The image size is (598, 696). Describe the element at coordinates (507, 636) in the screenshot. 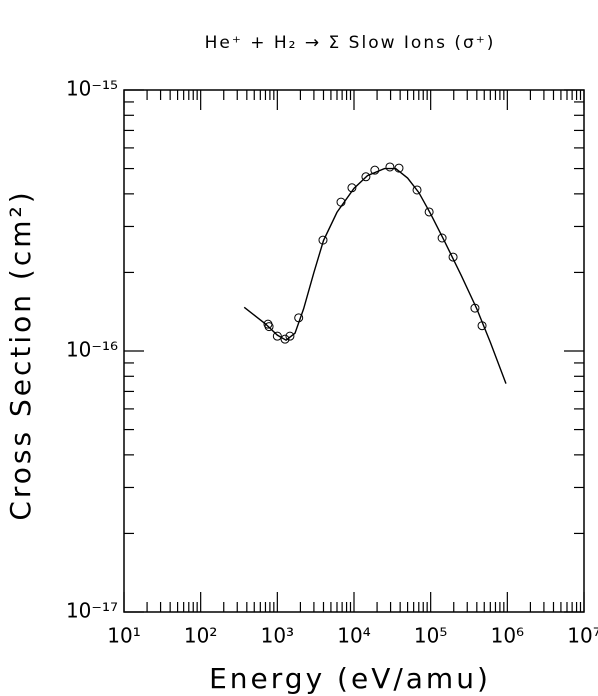

I see `x-tick-label: 10⁶` at that location.